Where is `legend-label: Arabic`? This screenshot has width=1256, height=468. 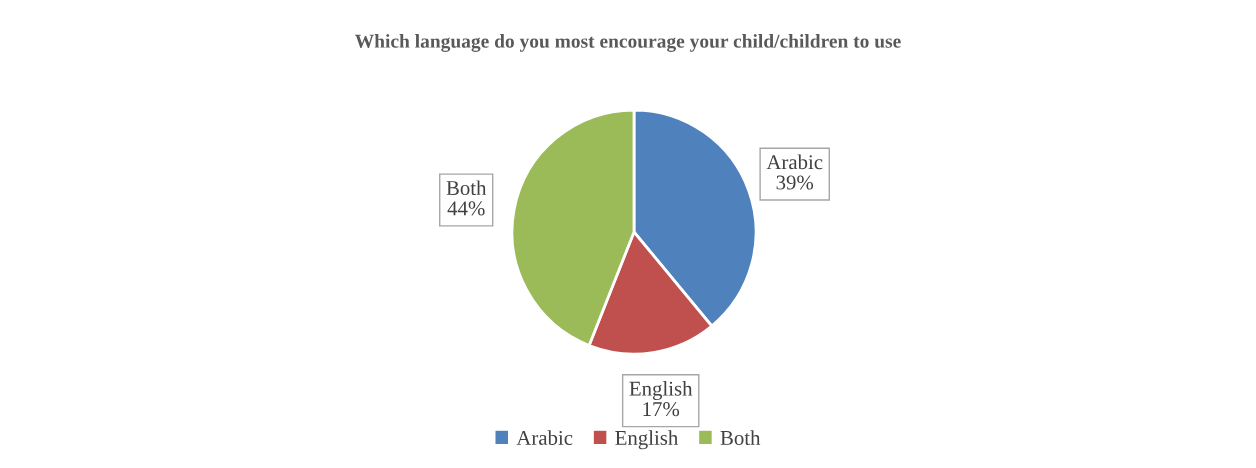
legend-label: Arabic is located at coordinates (544, 437).